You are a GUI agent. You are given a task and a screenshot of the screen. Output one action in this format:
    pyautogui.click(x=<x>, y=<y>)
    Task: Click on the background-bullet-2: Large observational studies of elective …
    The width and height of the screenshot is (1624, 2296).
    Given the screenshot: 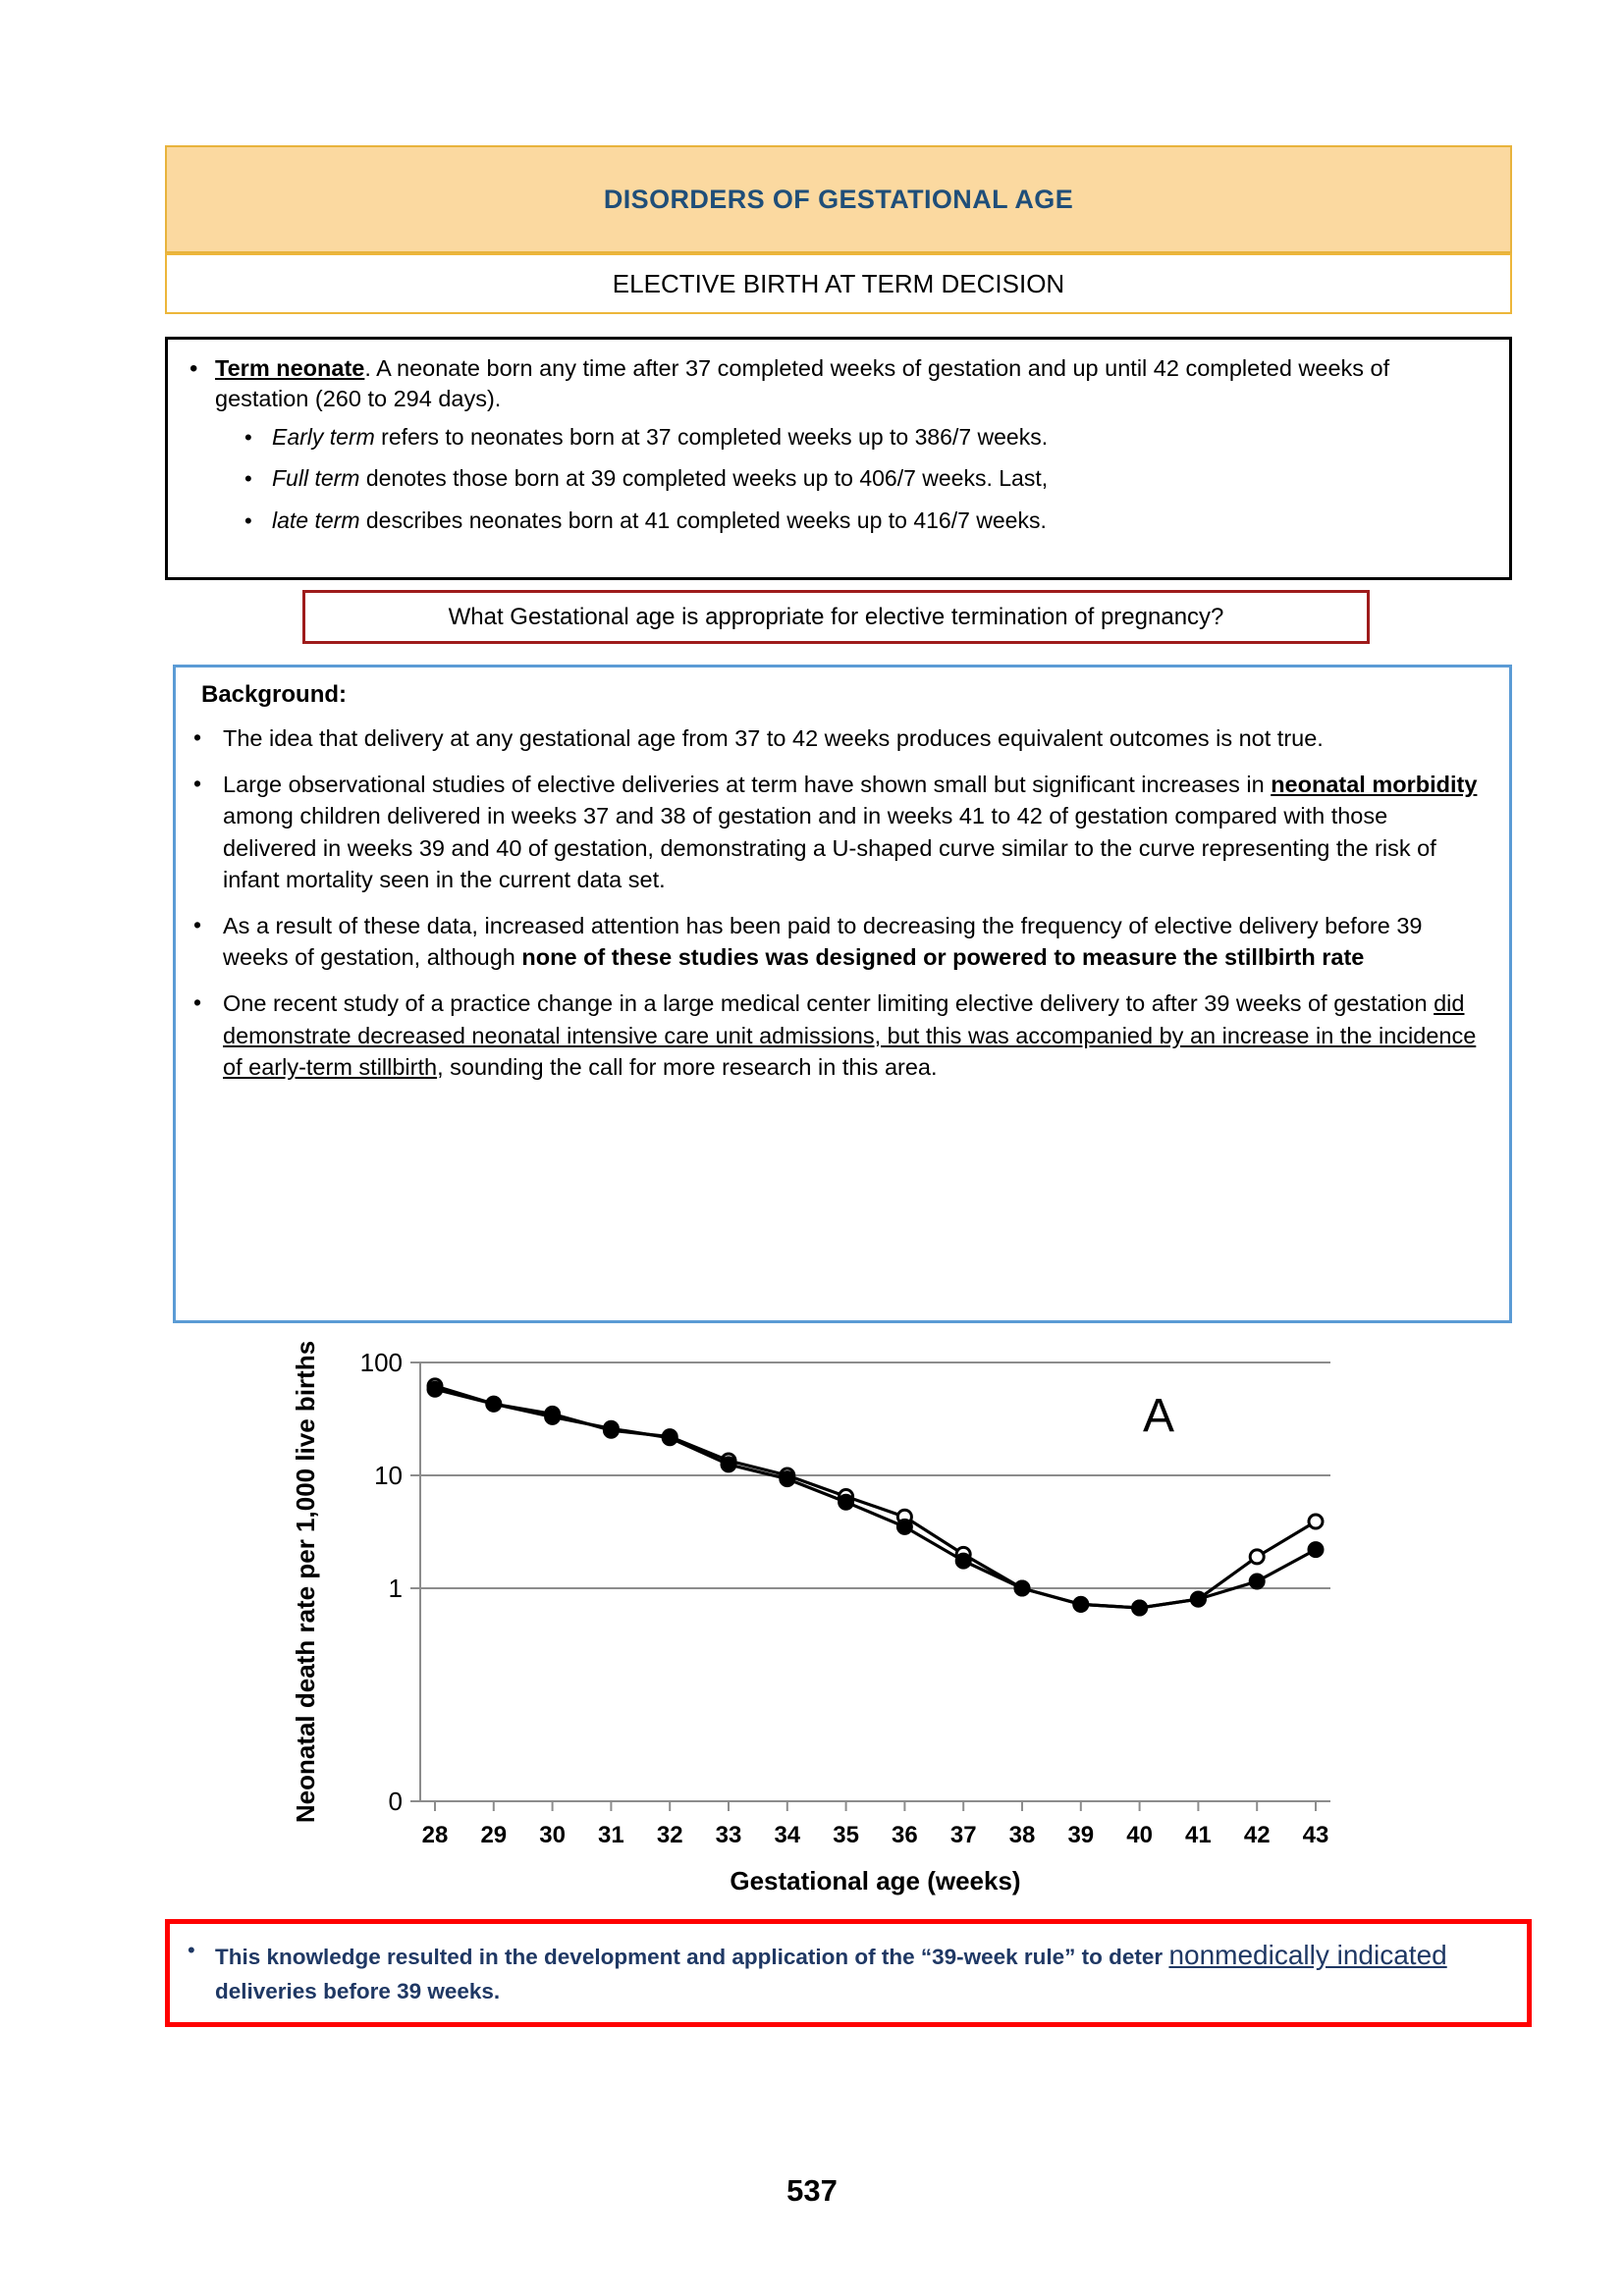 What is the action you would take?
    pyautogui.click(x=851, y=832)
    